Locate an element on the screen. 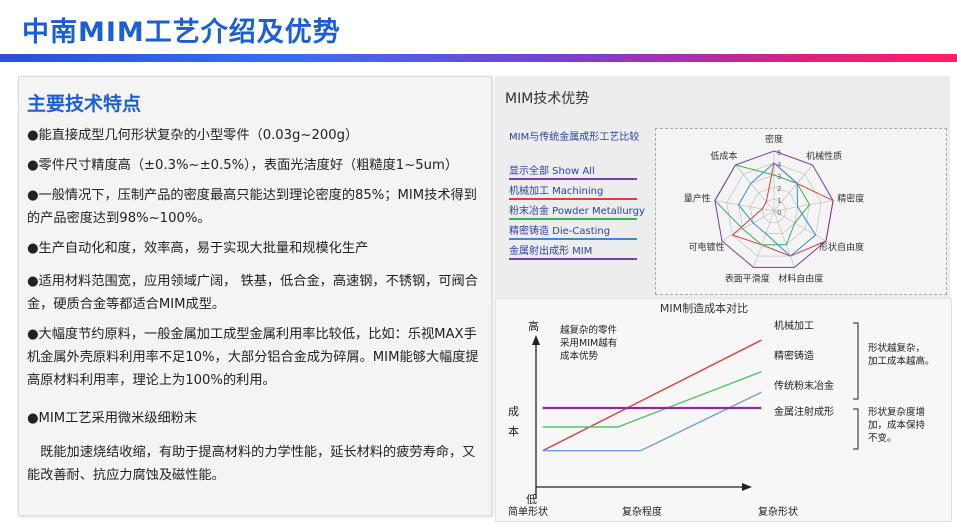  legend-mim: 金属射出成形 MIM is located at coordinates (584, 251).